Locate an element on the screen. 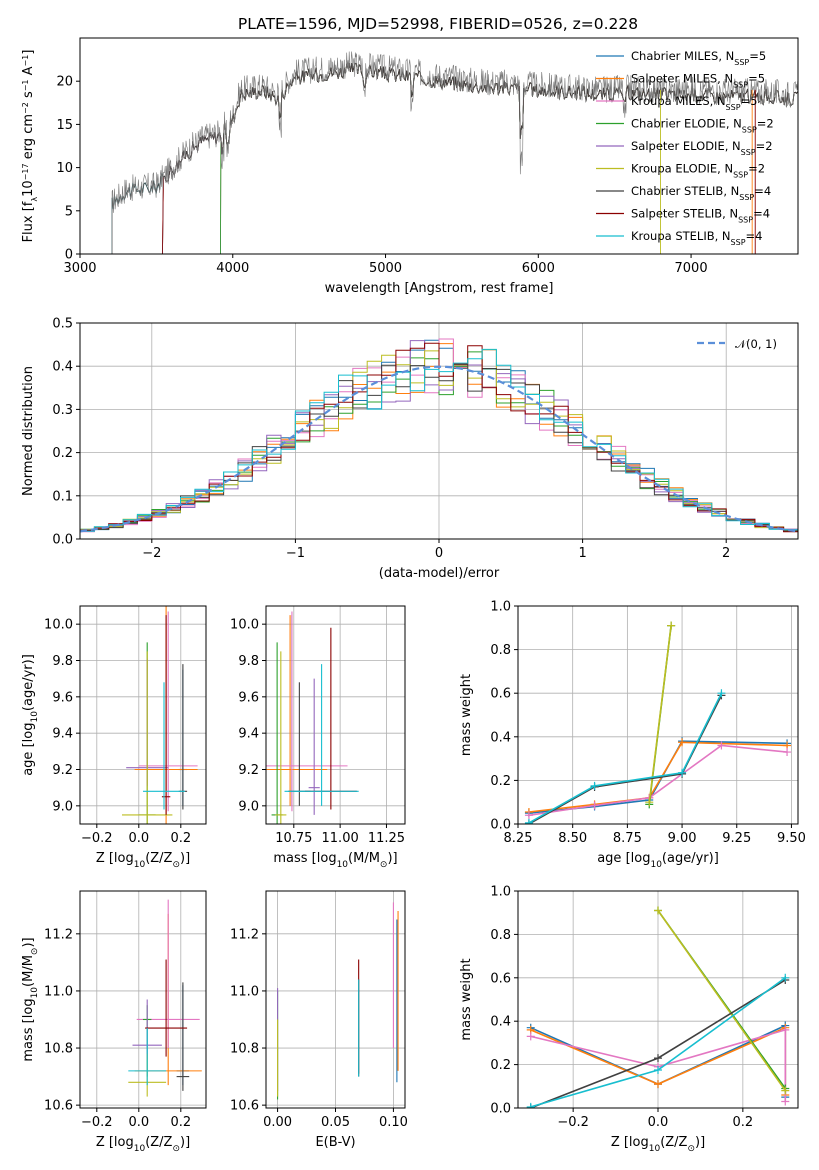  y-tick-label: 0 is located at coordinates (69, 255).